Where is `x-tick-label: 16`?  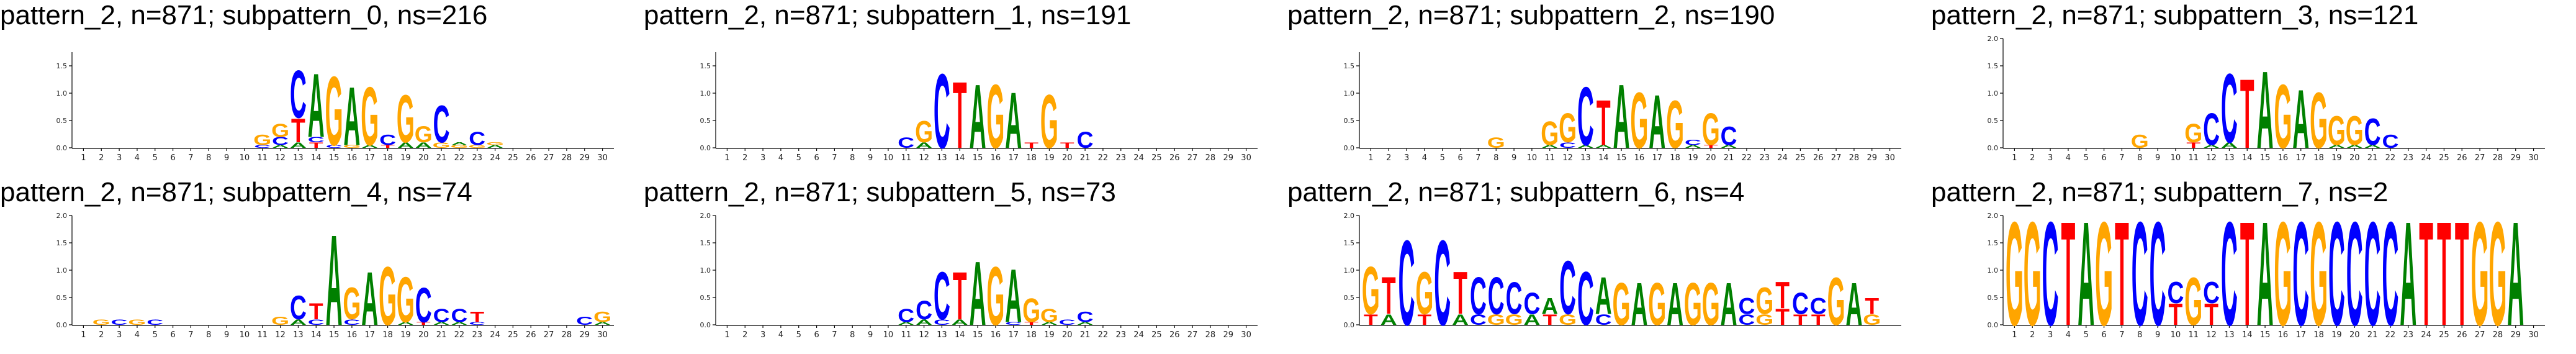
x-tick-label: 16 is located at coordinates (352, 335).